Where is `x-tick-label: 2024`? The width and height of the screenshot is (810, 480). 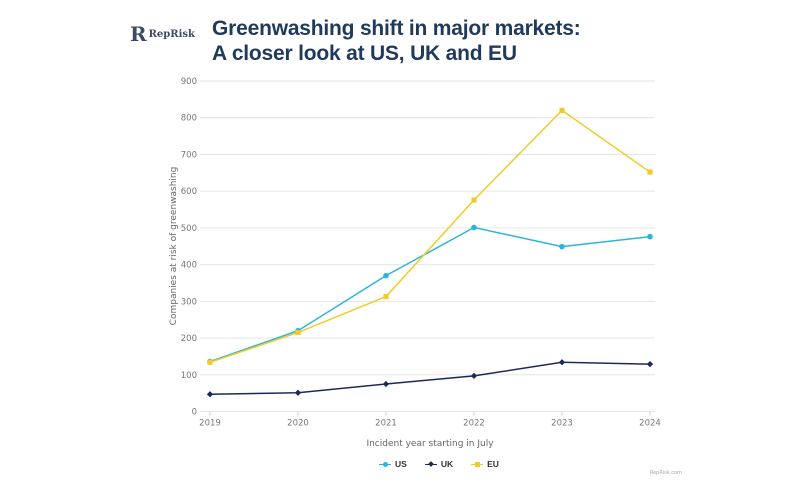 x-tick-label: 2024 is located at coordinates (650, 424).